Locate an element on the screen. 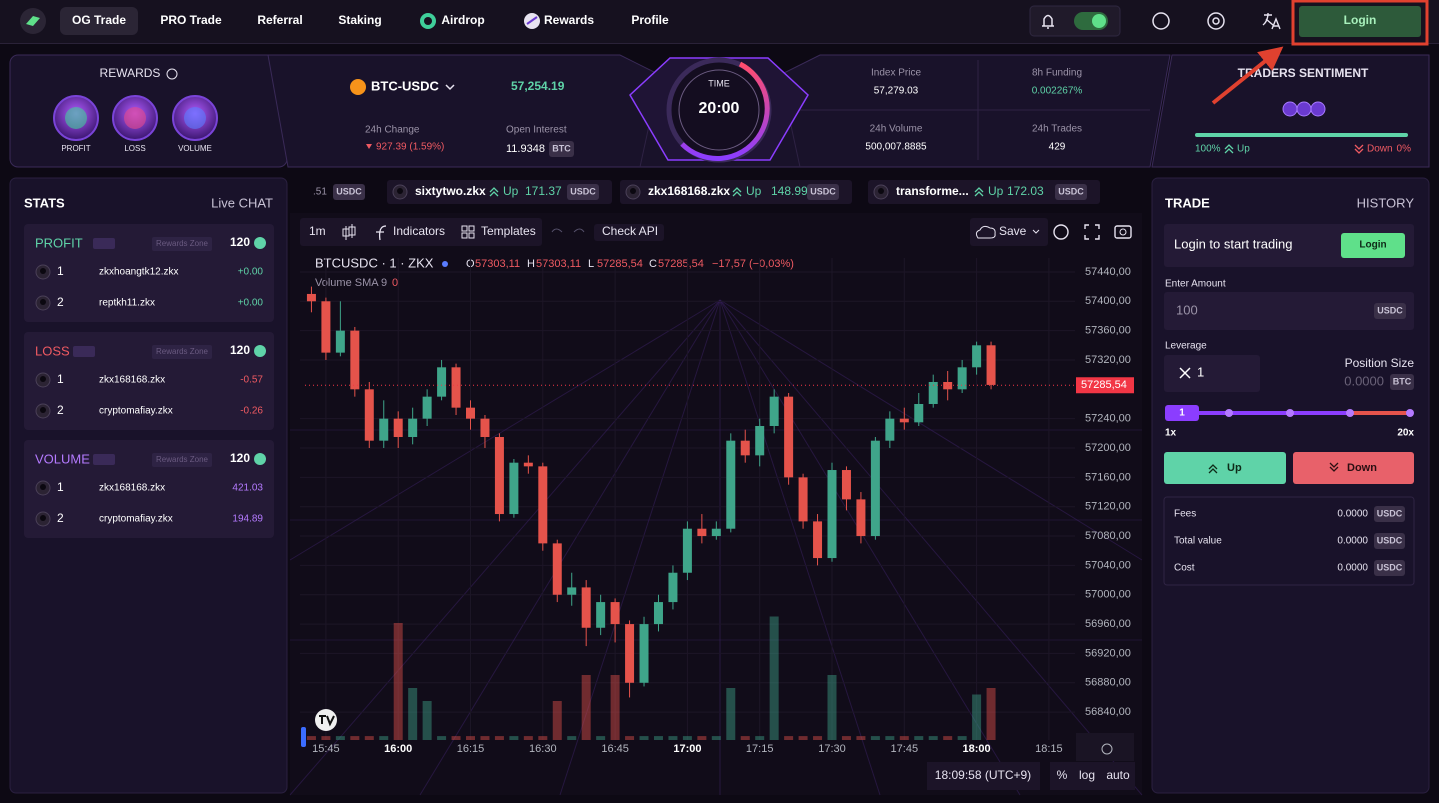  toolbar-save: Save is located at coordinates (1013, 231).